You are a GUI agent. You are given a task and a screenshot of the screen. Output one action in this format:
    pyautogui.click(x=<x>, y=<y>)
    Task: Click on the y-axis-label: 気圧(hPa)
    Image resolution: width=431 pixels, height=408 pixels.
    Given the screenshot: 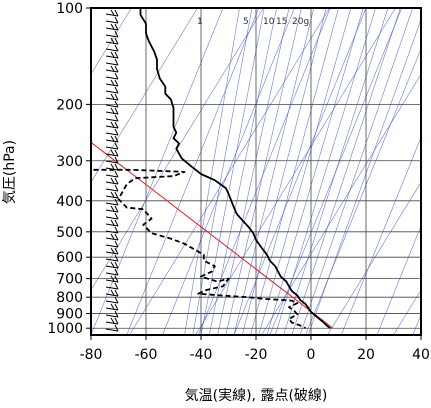 What is the action you would take?
    pyautogui.click(x=10, y=172)
    